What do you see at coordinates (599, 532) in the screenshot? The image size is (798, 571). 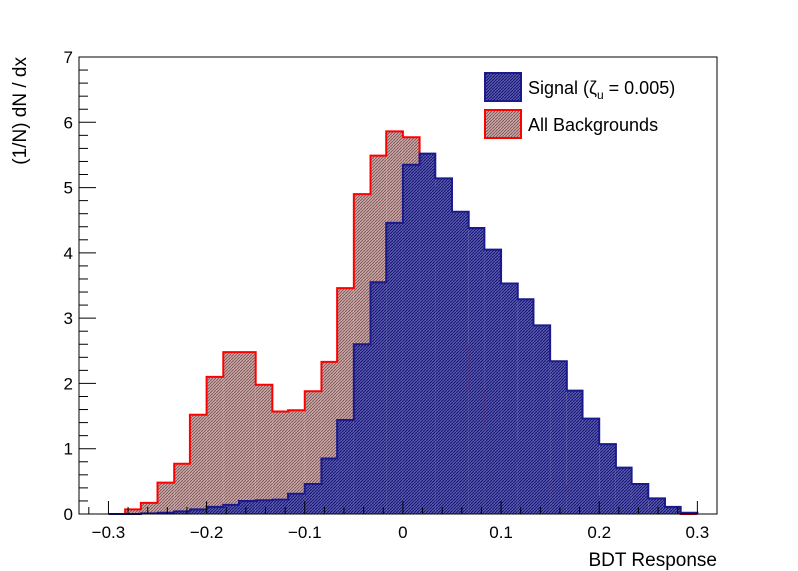 I see `x-tick-label: 0.2` at bounding box center [599, 532].